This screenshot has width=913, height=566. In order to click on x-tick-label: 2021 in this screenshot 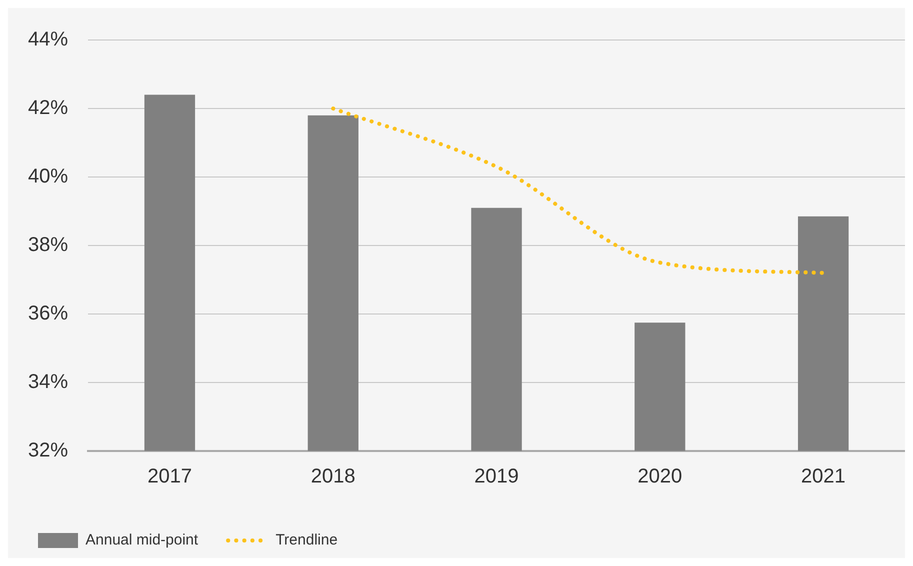, I will do `click(823, 477)`.